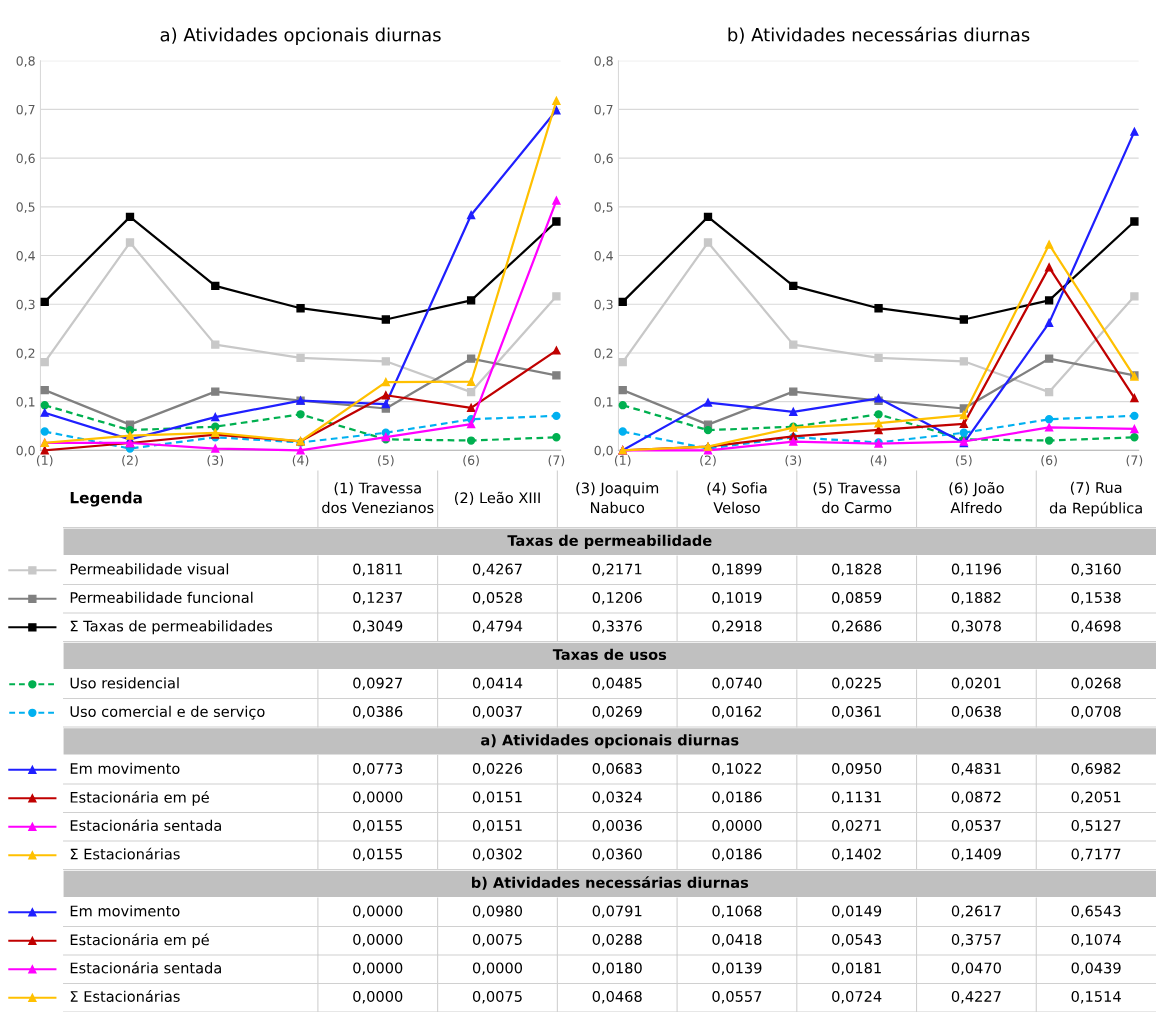  What do you see at coordinates (793, 461) in the screenshot?
I see `x-tick-label: (3)` at bounding box center [793, 461].